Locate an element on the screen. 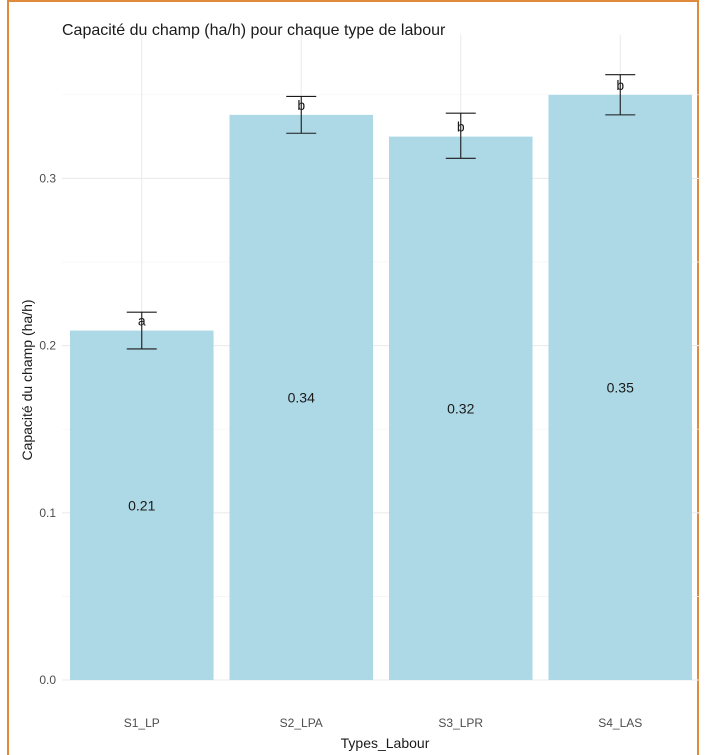  x-tick-label: S3_LPR is located at coordinates (460, 723).